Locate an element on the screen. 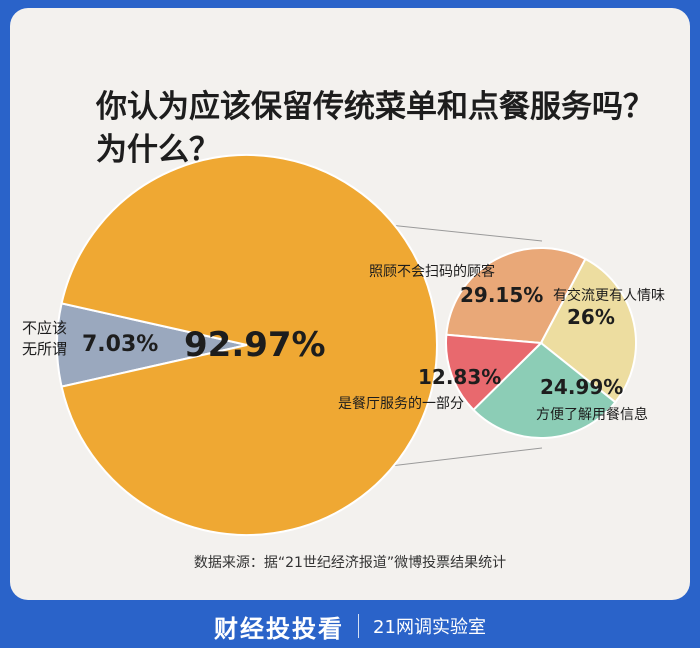 This screenshot has width=700, height=648. reason-value-scan: 29.15% is located at coordinates (501, 295).